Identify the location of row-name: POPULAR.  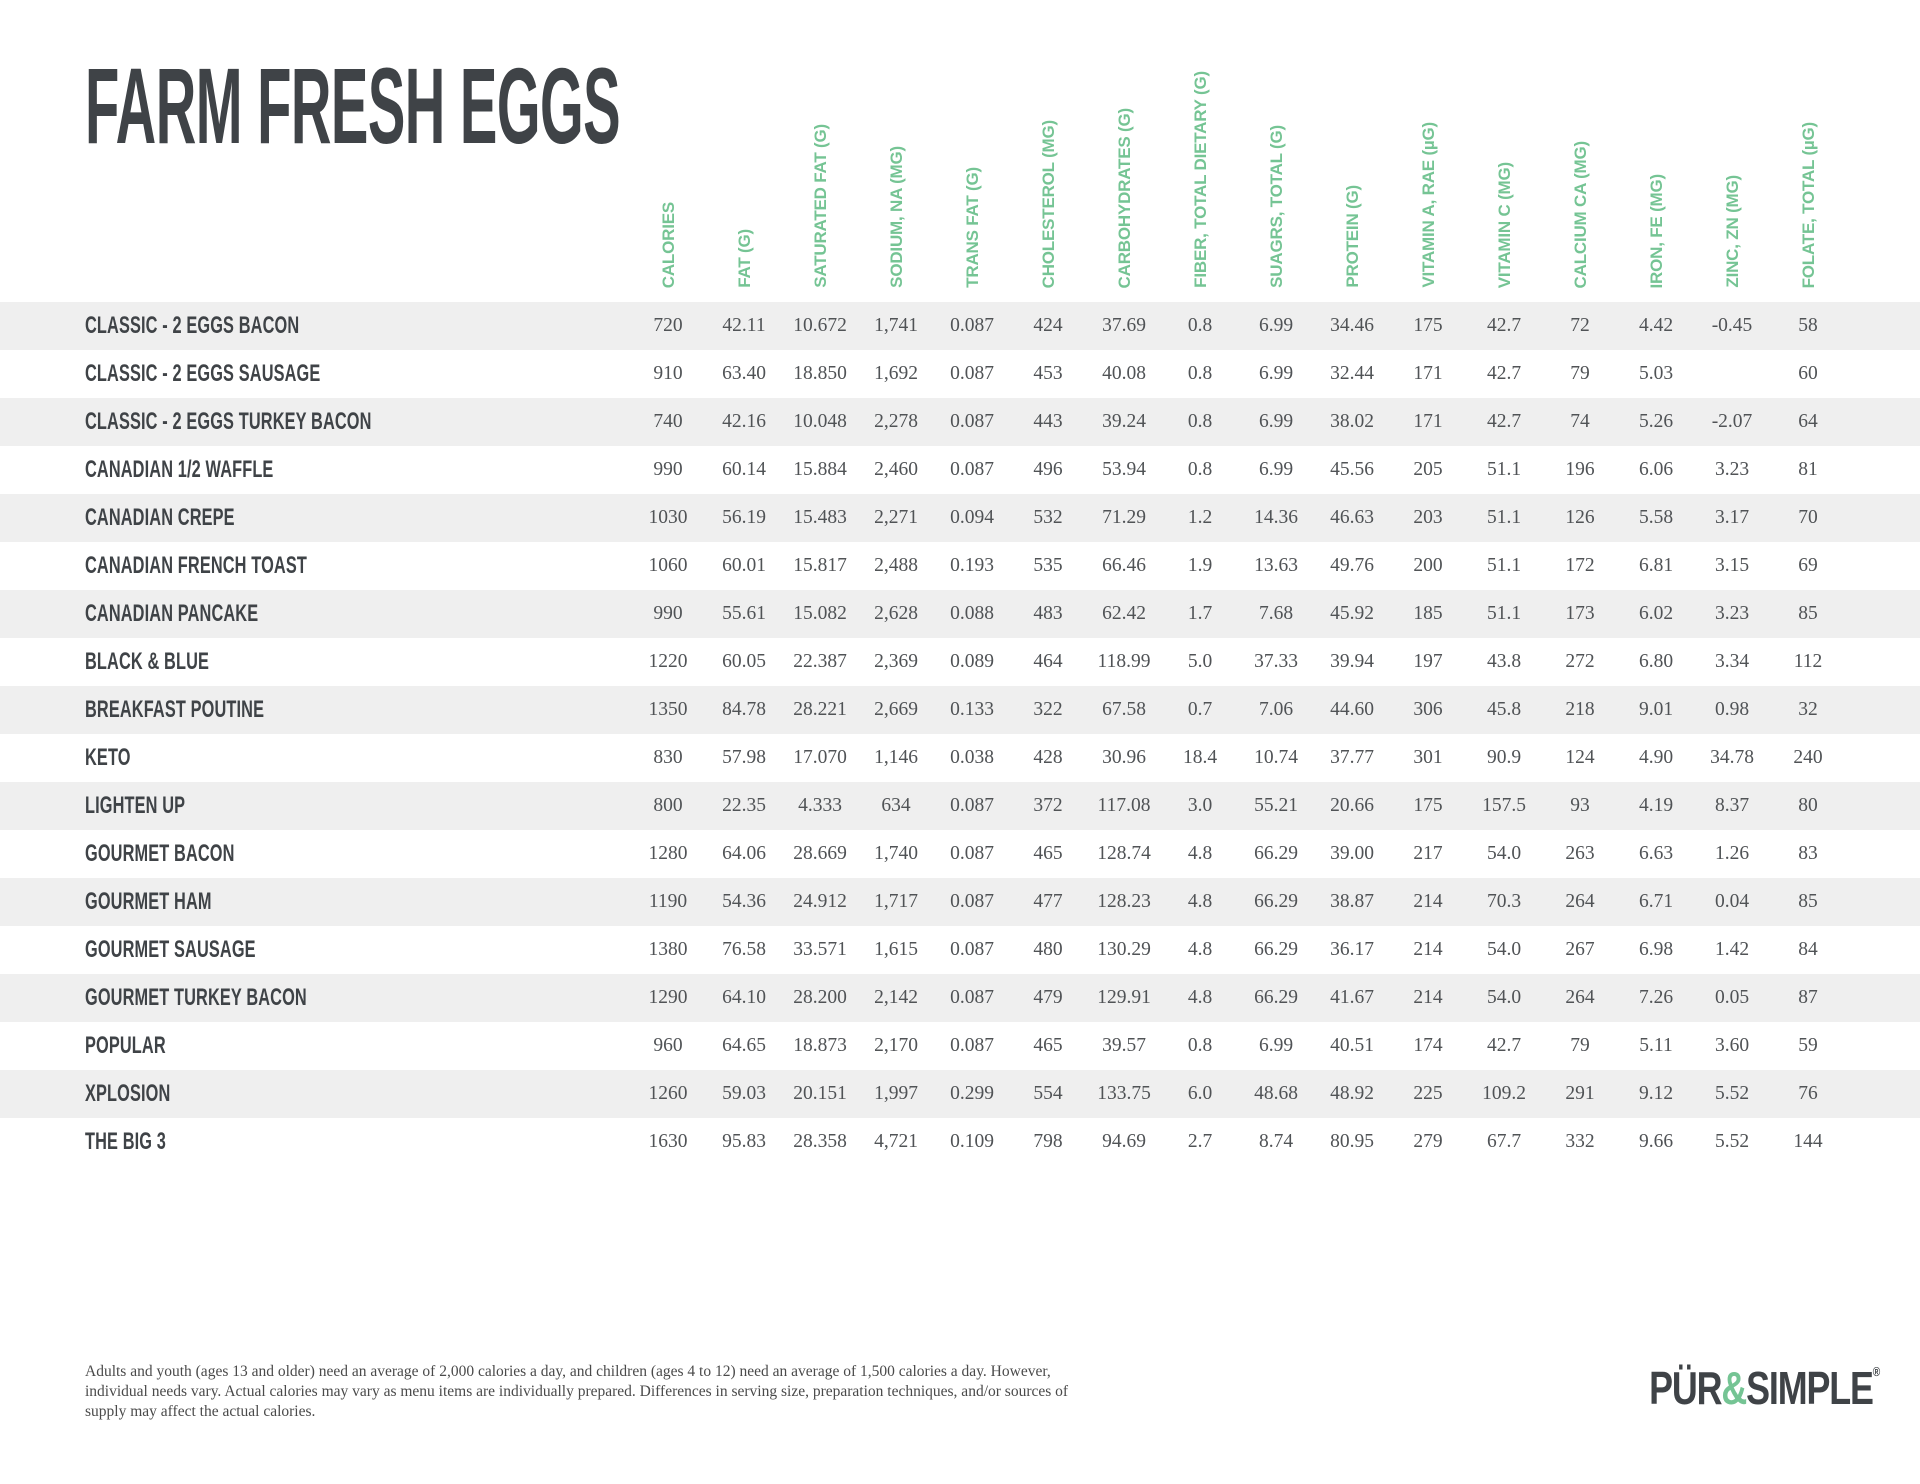
(125, 1045).